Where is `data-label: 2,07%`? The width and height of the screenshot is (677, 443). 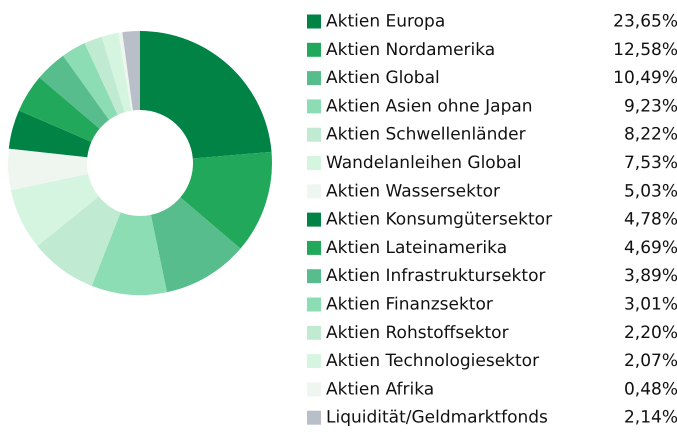 data-label: 2,07% is located at coordinates (650, 361).